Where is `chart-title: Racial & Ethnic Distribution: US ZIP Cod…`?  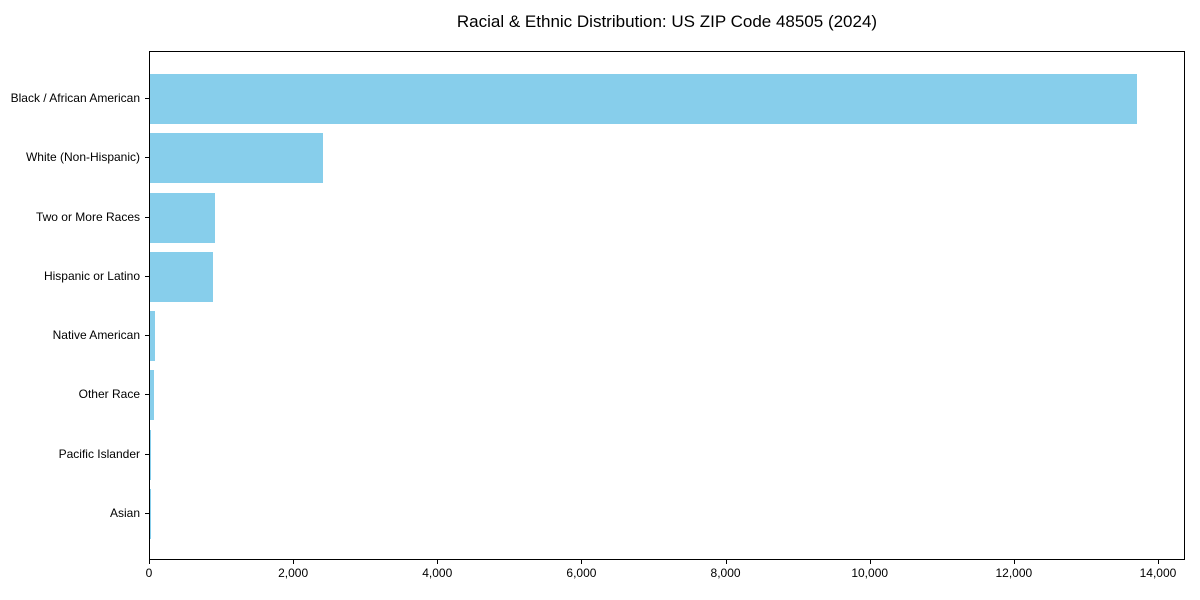 chart-title: Racial & Ethnic Distribution: US ZIP Cod… is located at coordinates (667, 21).